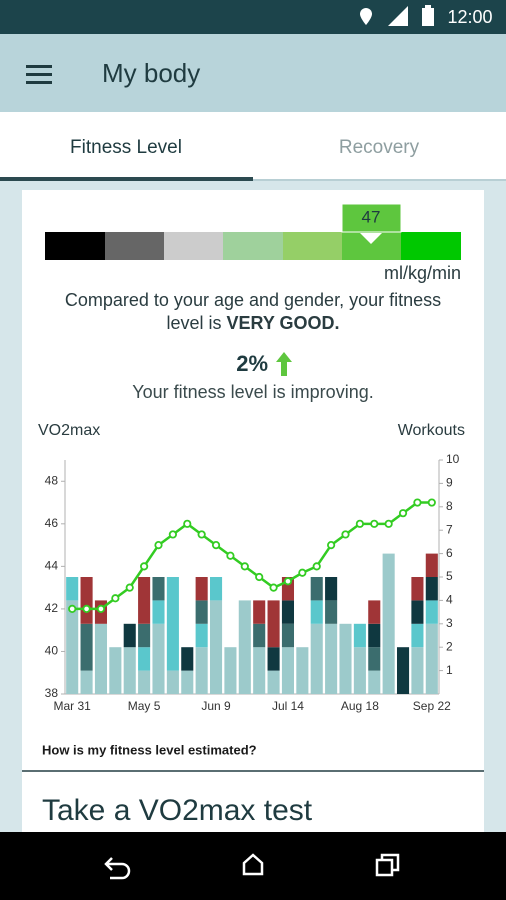  What do you see at coordinates (149, 749) in the screenshot?
I see `info-link: How is my fitness level estimated?` at bounding box center [149, 749].